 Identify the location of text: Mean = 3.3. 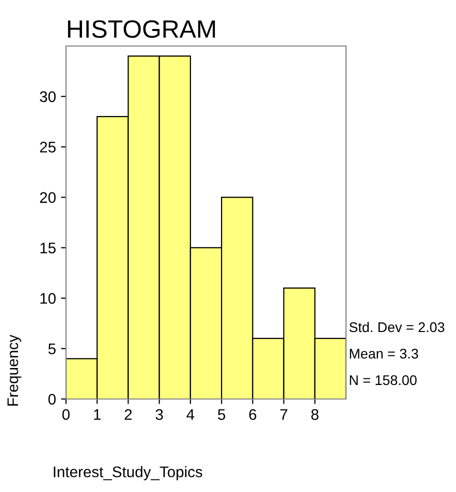
(384, 353).